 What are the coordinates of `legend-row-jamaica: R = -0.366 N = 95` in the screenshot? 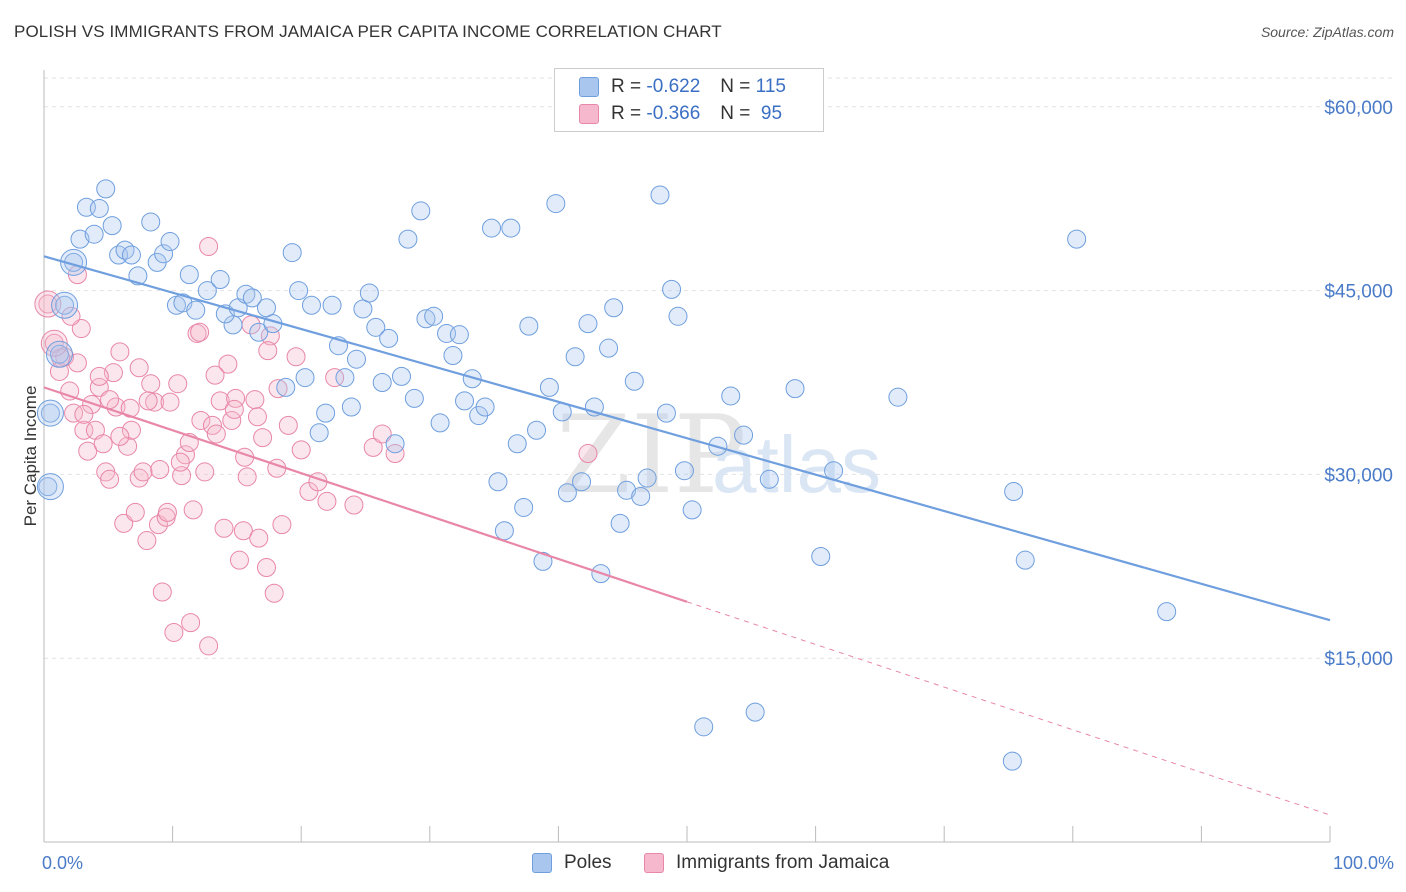 It's located at (680, 114).